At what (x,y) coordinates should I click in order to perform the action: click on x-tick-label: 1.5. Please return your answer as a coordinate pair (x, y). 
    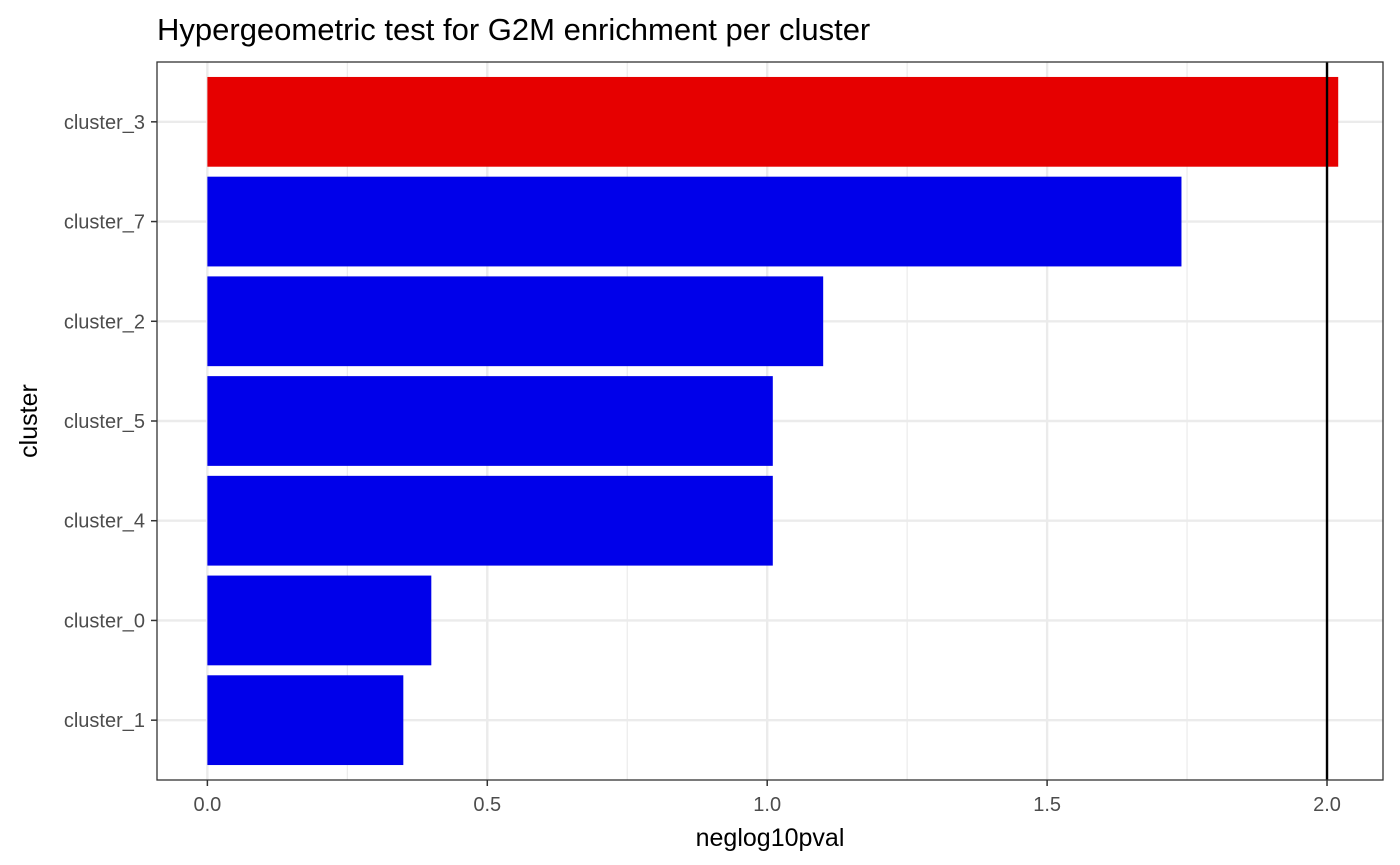
    Looking at the image, I should click on (1047, 805).